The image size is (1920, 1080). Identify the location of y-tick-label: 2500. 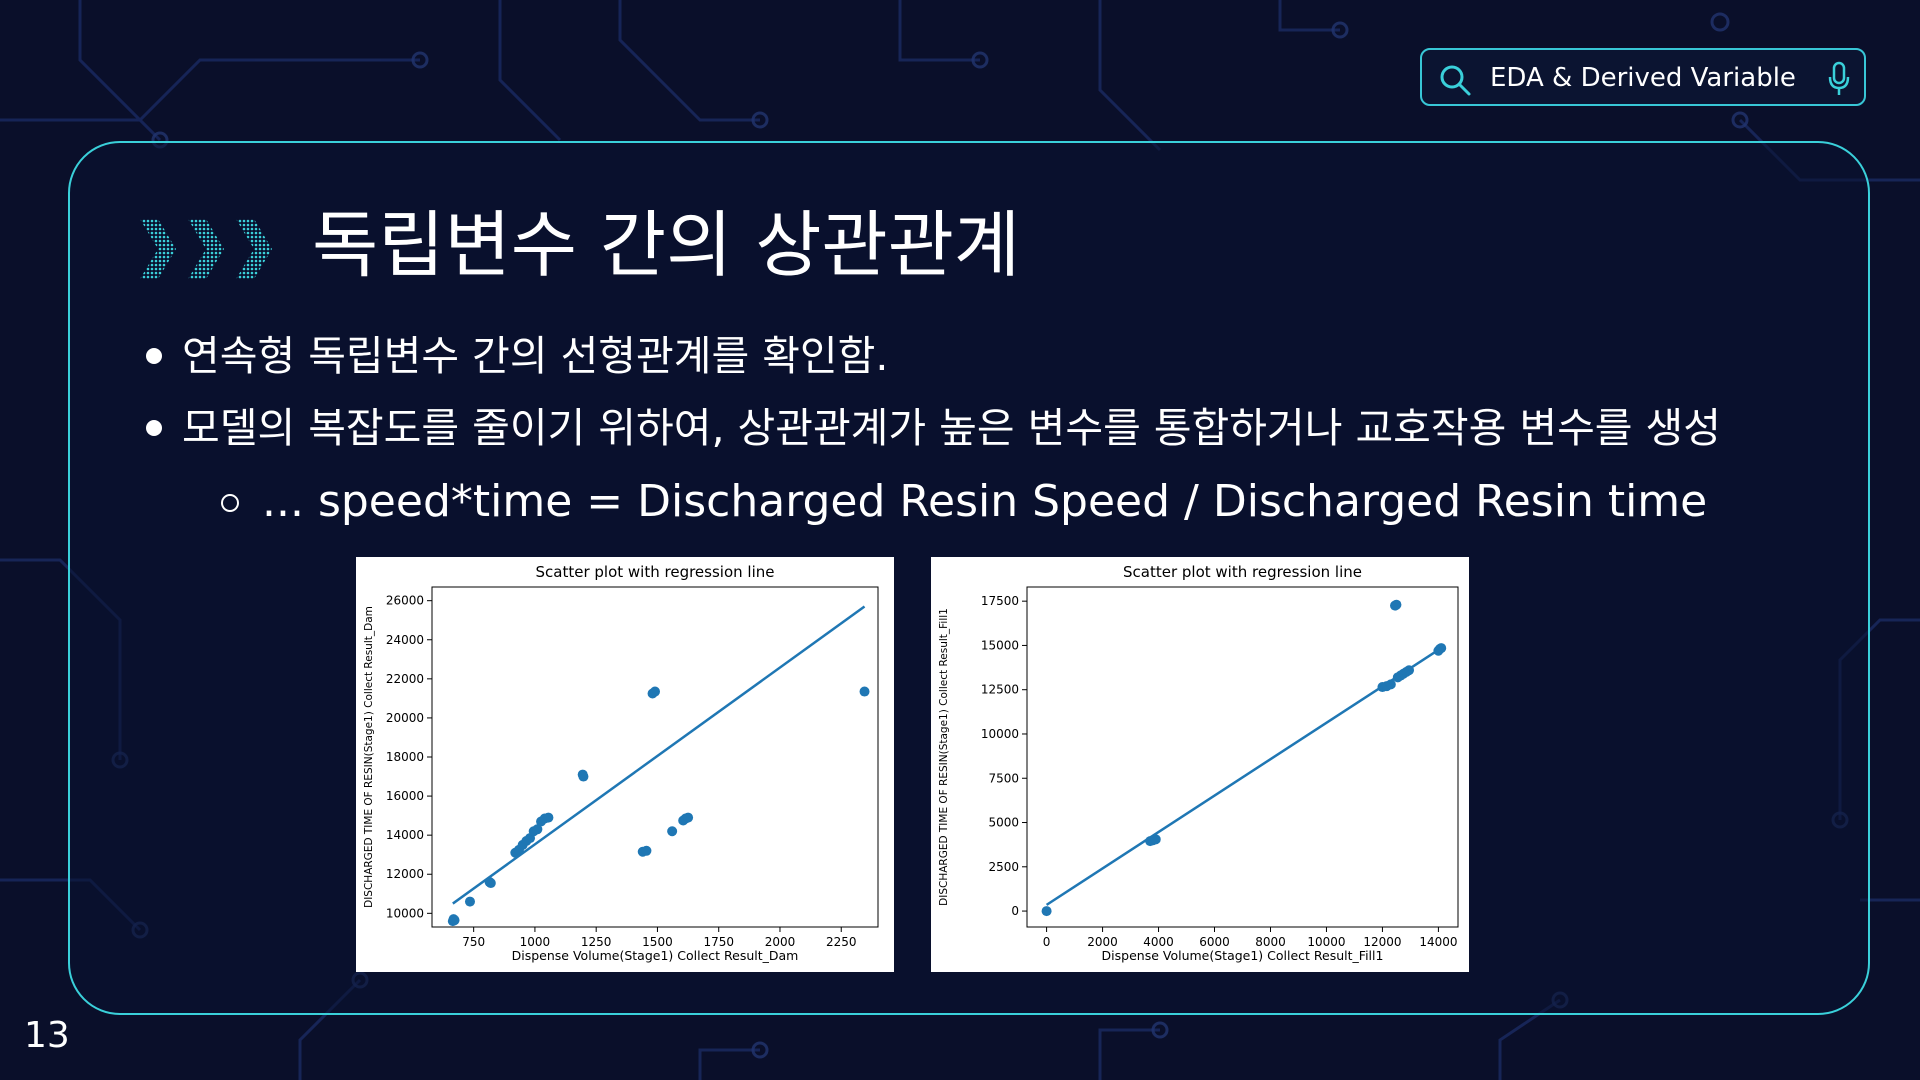
(1003, 867).